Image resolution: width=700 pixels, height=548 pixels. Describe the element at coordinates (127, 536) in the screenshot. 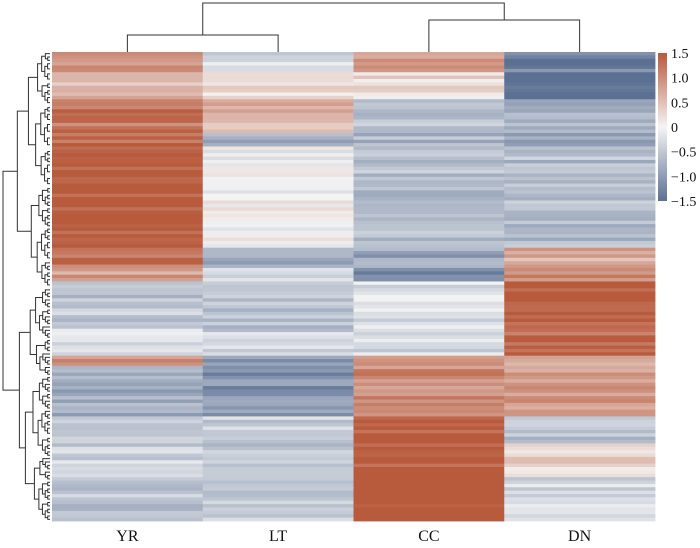

I see `column-label-yr: YR` at that location.